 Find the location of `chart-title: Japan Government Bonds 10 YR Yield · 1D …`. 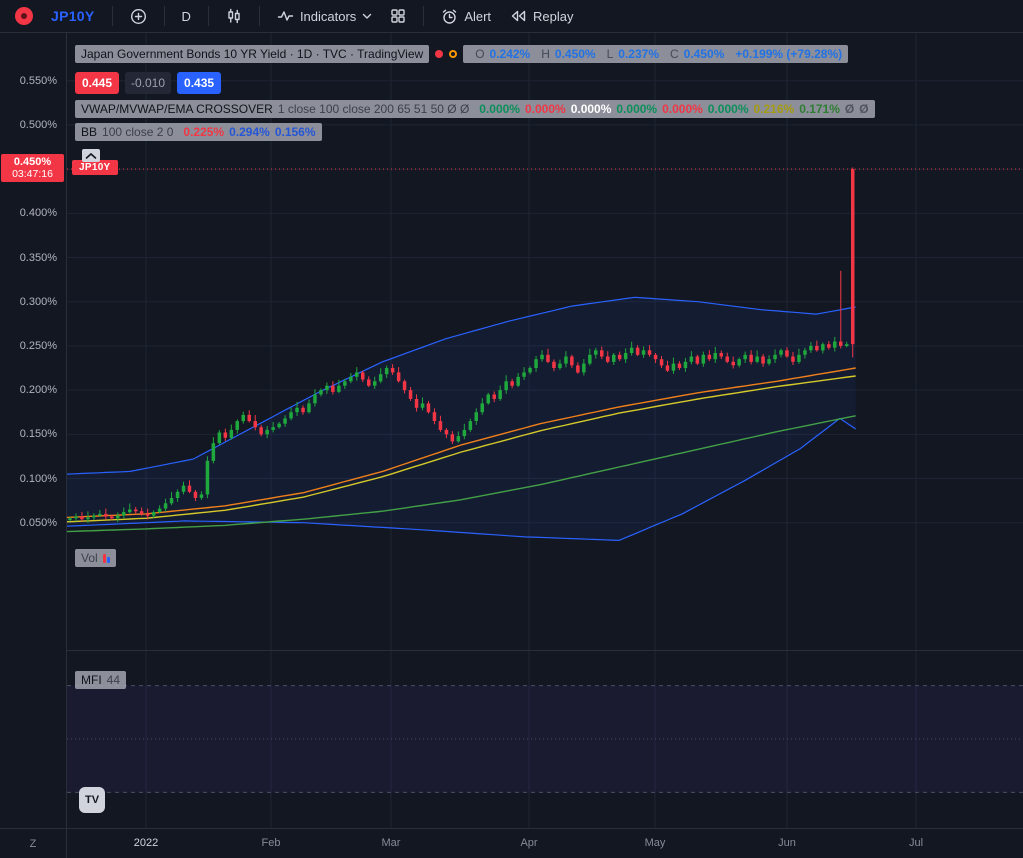

chart-title: Japan Government Bonds 10 YR Yield · 1D … is located at coordinates (252, 54).